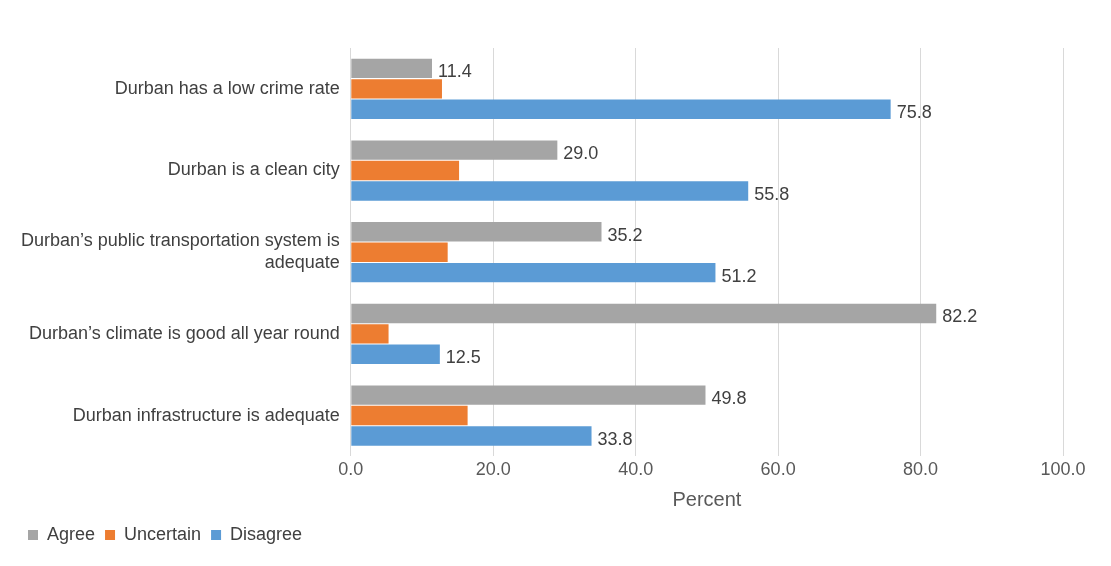  I want to click on x-tick-label: 80.0, so click(921, 469).